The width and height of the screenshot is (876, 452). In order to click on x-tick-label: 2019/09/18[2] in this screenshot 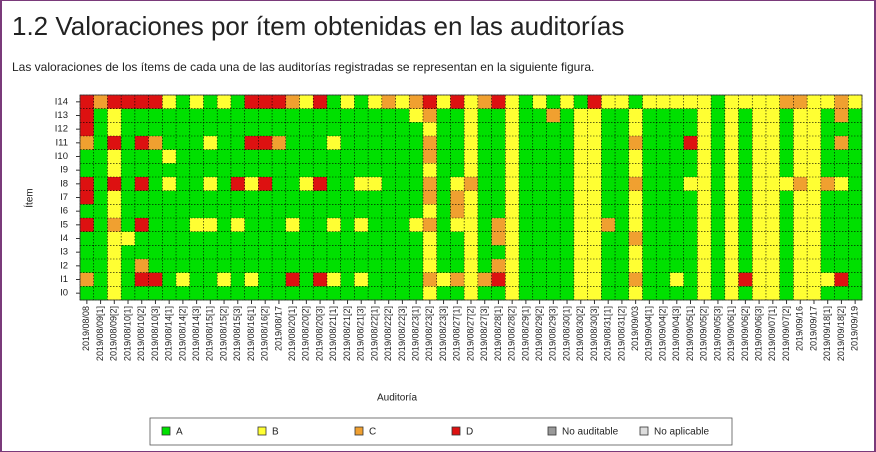, I will do `click(841, 333)`.